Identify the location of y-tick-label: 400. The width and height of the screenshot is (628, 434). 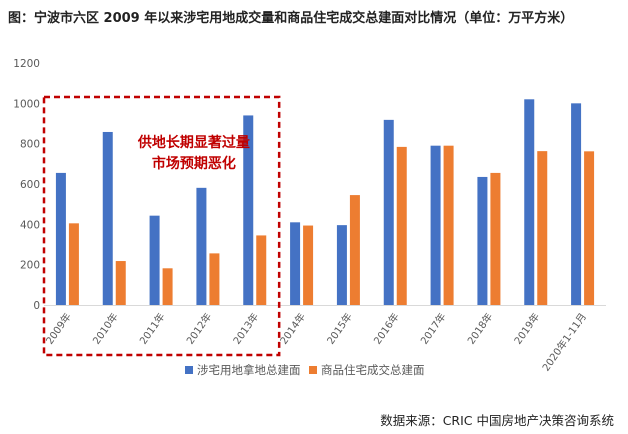
(30, 225).